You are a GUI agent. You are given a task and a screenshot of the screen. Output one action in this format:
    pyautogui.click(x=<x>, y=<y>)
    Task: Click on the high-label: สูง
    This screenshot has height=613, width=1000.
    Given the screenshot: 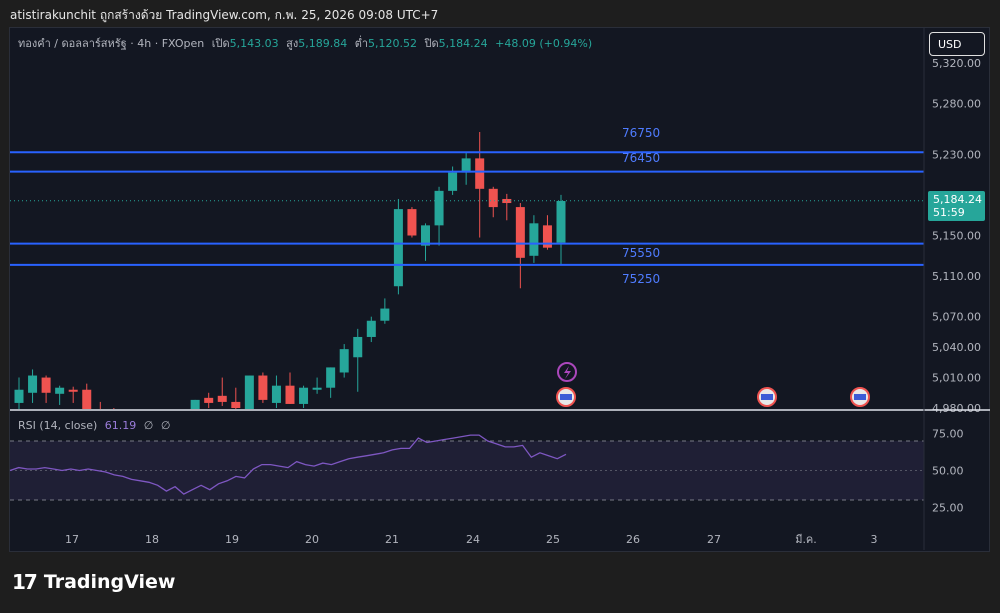 What is the action you would take?
    pyautogui.click(x=292, y=43)
    